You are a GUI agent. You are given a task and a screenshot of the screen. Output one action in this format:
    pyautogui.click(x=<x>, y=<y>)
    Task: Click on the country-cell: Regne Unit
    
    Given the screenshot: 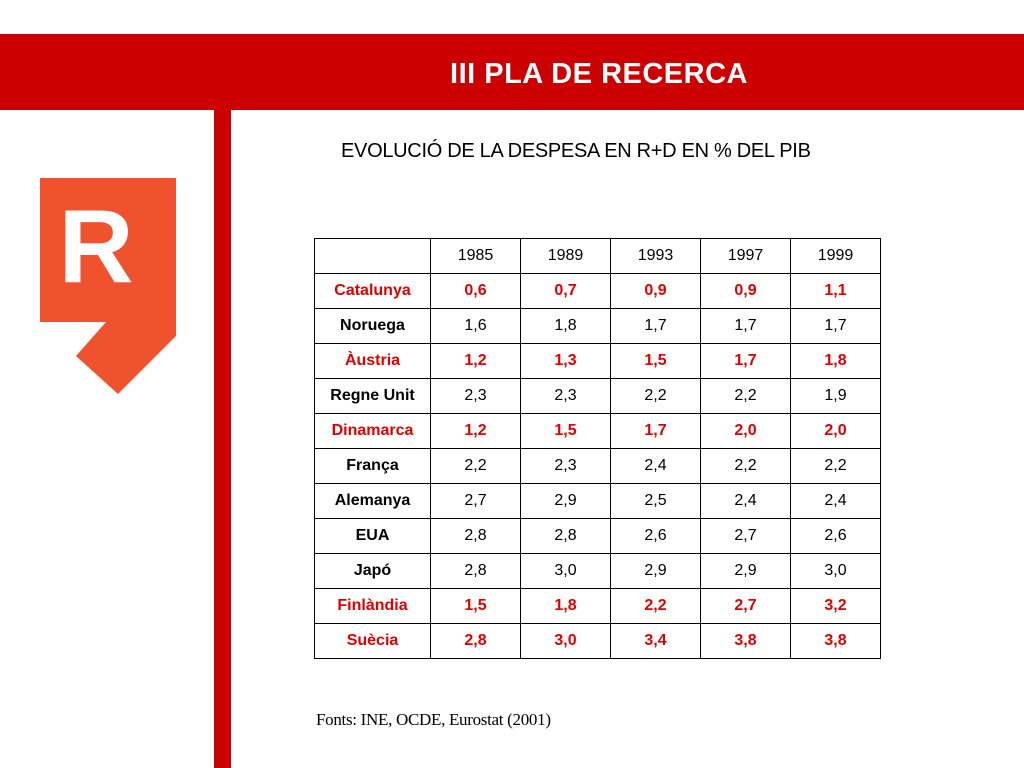 What is the action you would take?
    pyautogui.click(x=372, y=396)
    